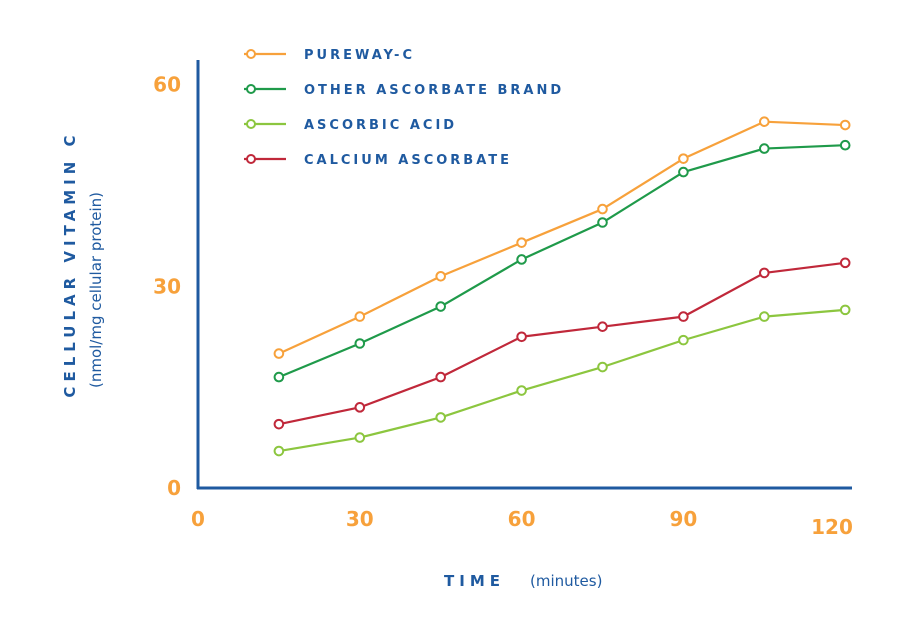  What do you see at coordinates (360, 519) in the screenshot?
I see `x-tick-label: 30` at bounding box center [360, 519].